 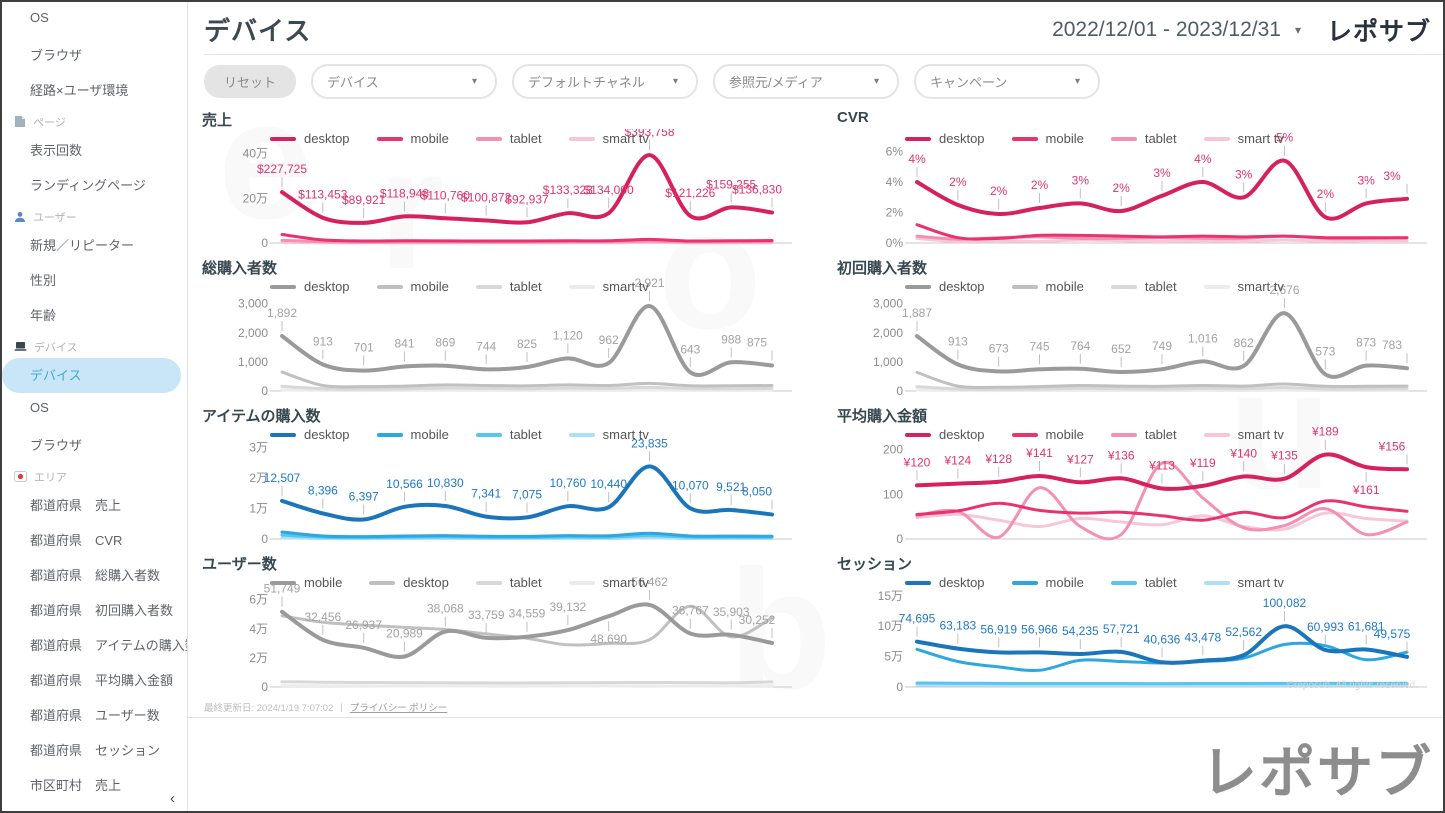 What do you see at coordinates (172, 798) in the screenshot?
I see `sidebar-collapse-icon: ‹` at bounding box center [172, 798].